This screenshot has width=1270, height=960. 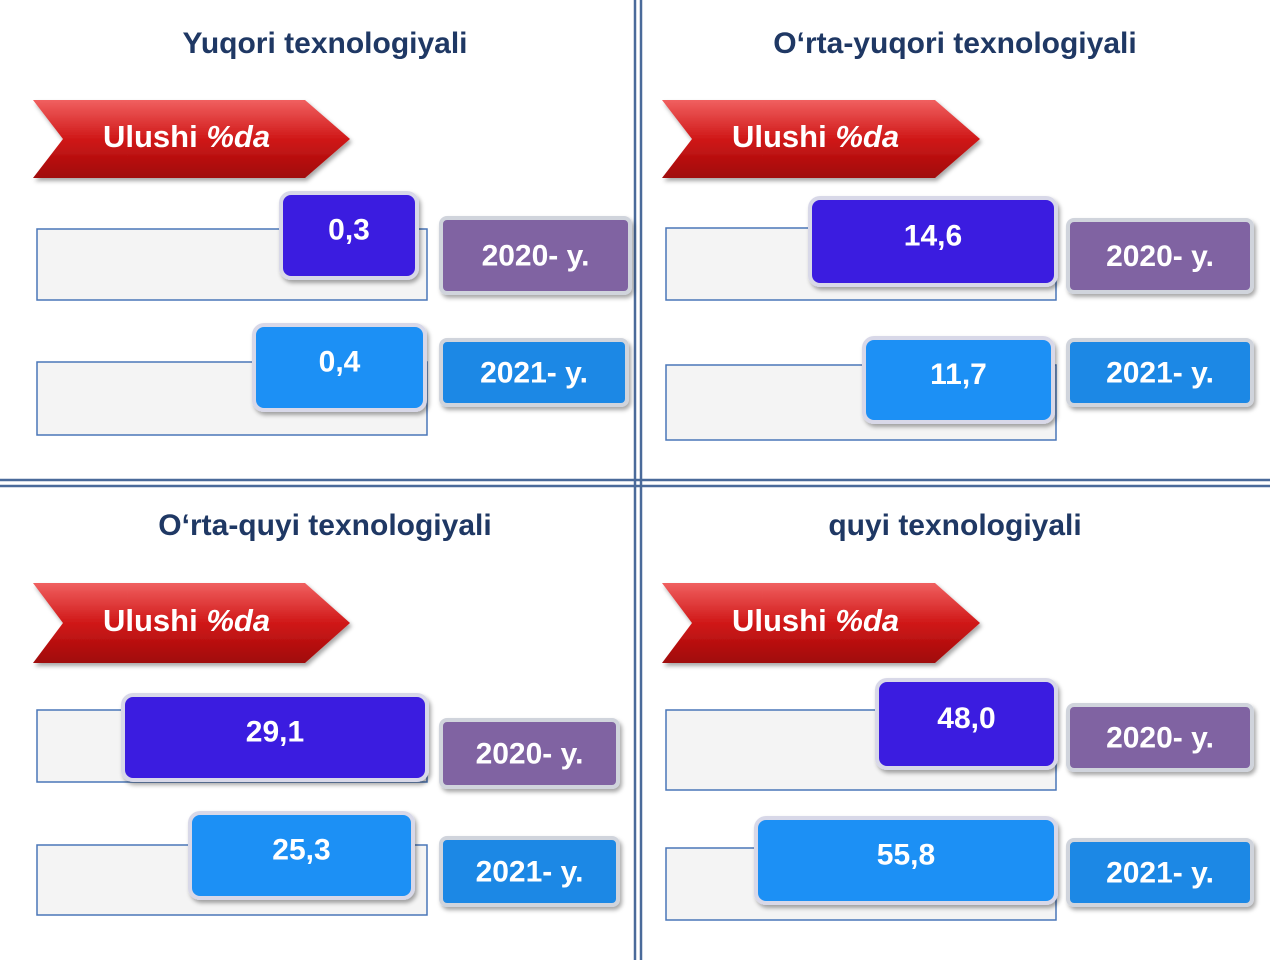 What do you see at coordinates (954, 525) in the screenshot?
I see `panel-title: quyi texnologiyali` at bounding box center [954, 525].